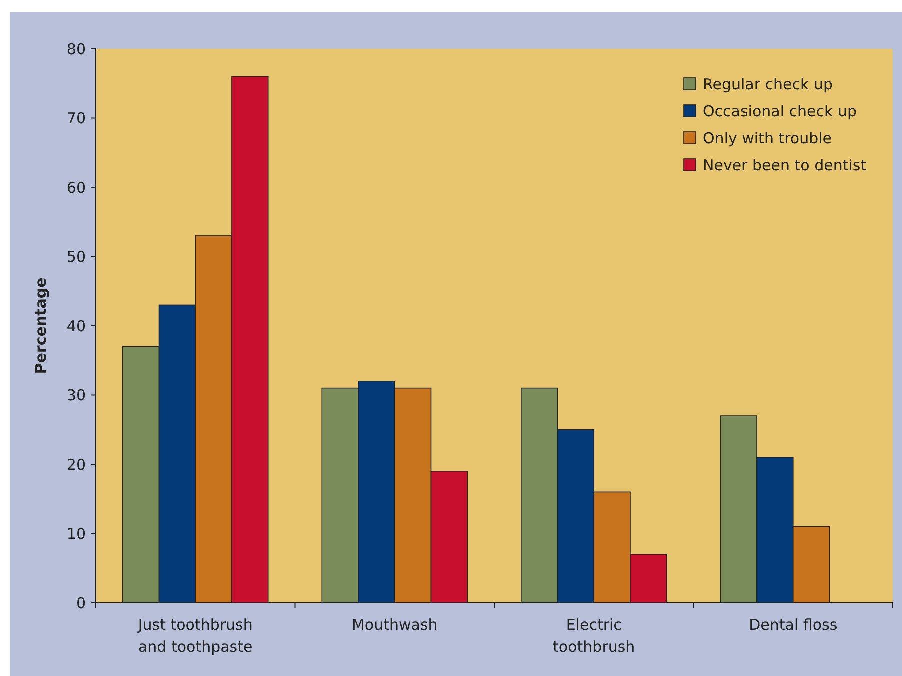  What do you see at coordinates (76, 49) in the screenshot?
I see `y-tick-label: 80` at bounding box center [76, 49].